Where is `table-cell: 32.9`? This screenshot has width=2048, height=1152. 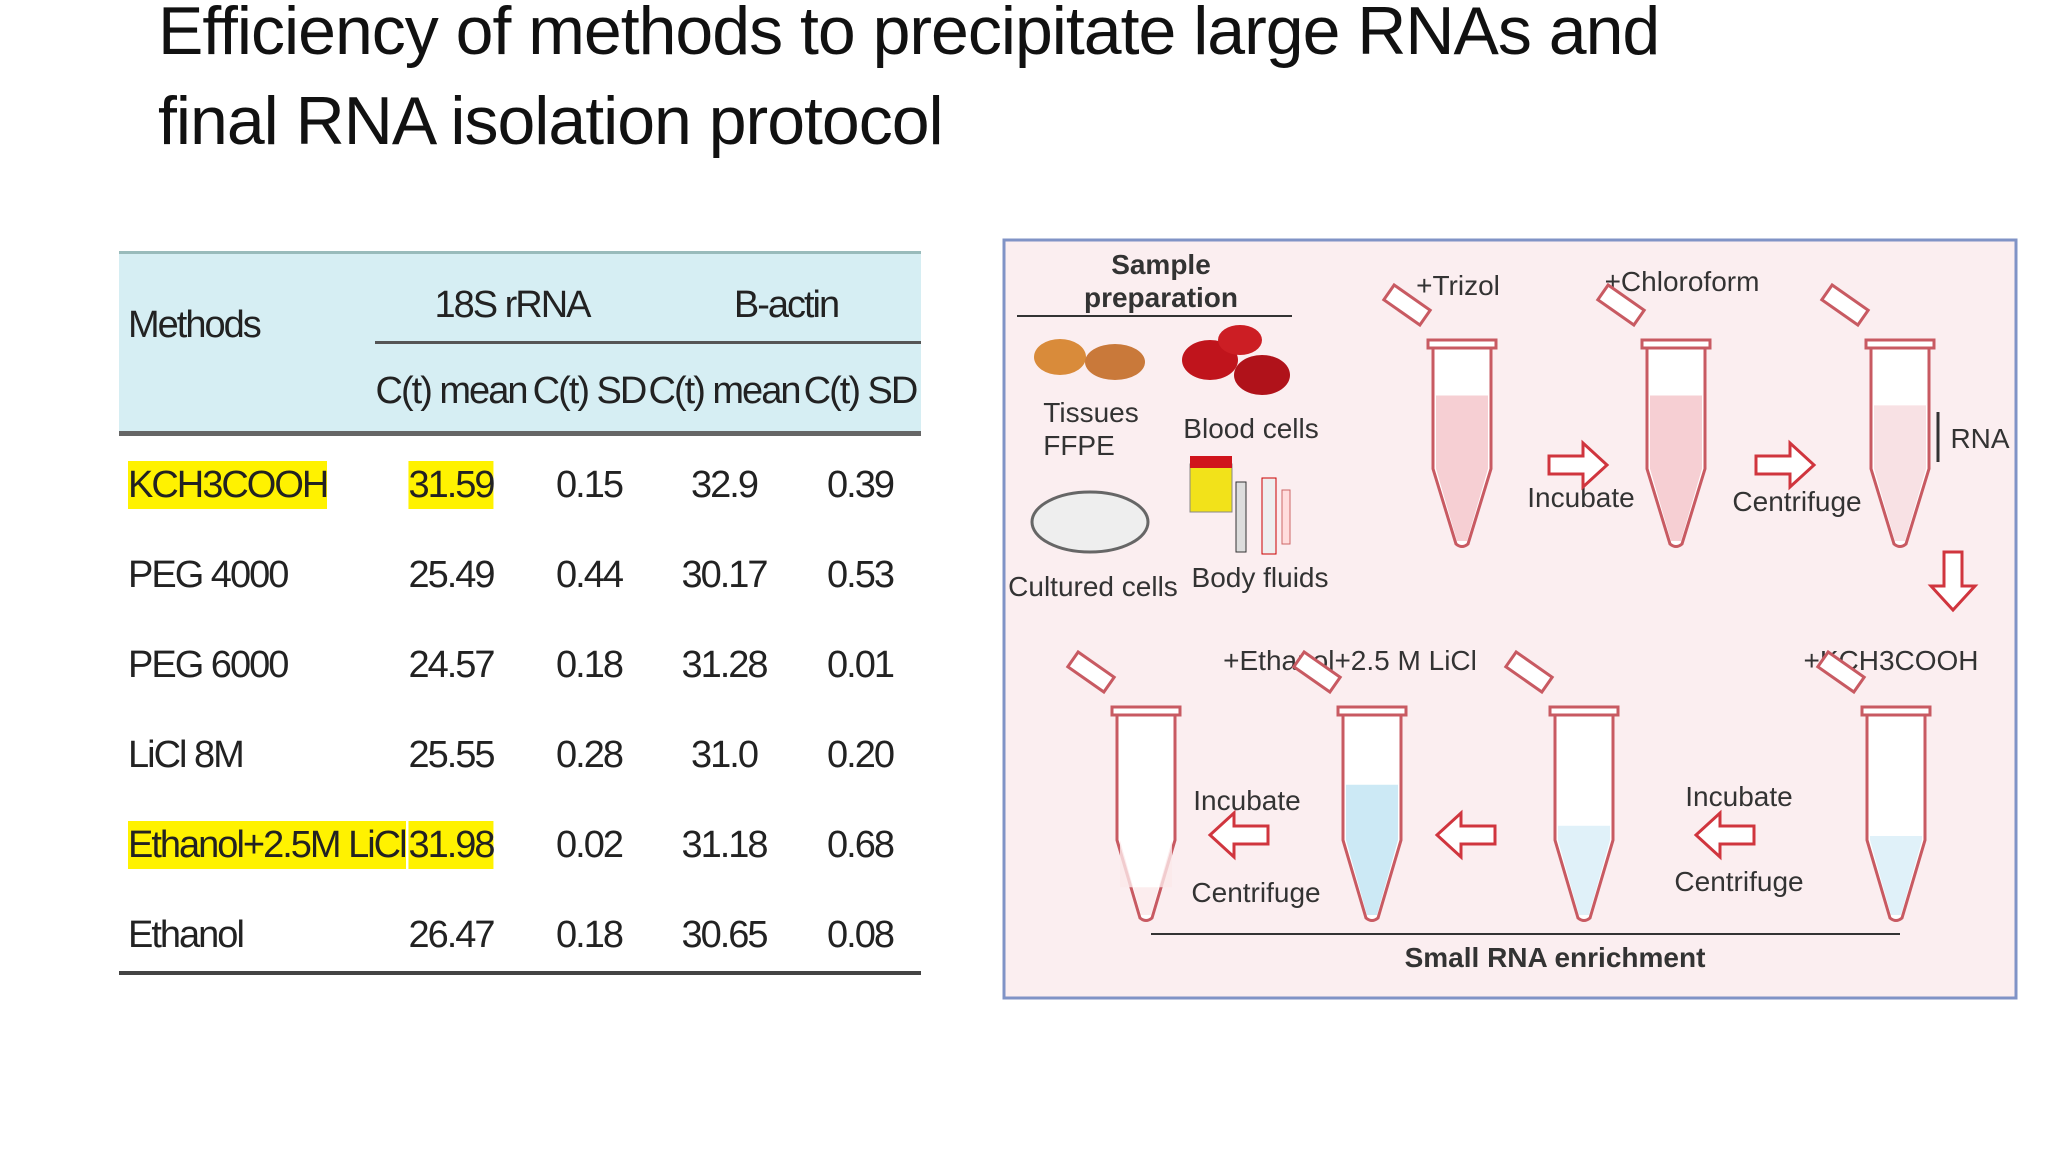 table-cell: 32.9 is located at coordinates (725, 485).